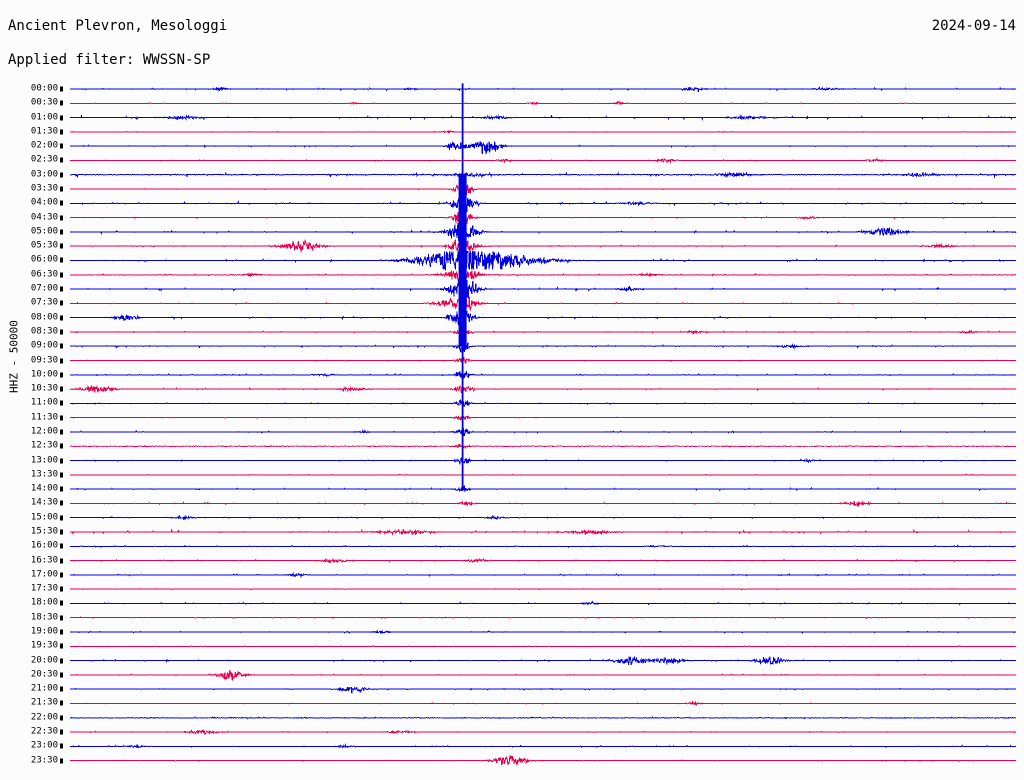 This screenshot has width=1024, height=780. I want to click on time-label: 00:30, so click(44, 102).